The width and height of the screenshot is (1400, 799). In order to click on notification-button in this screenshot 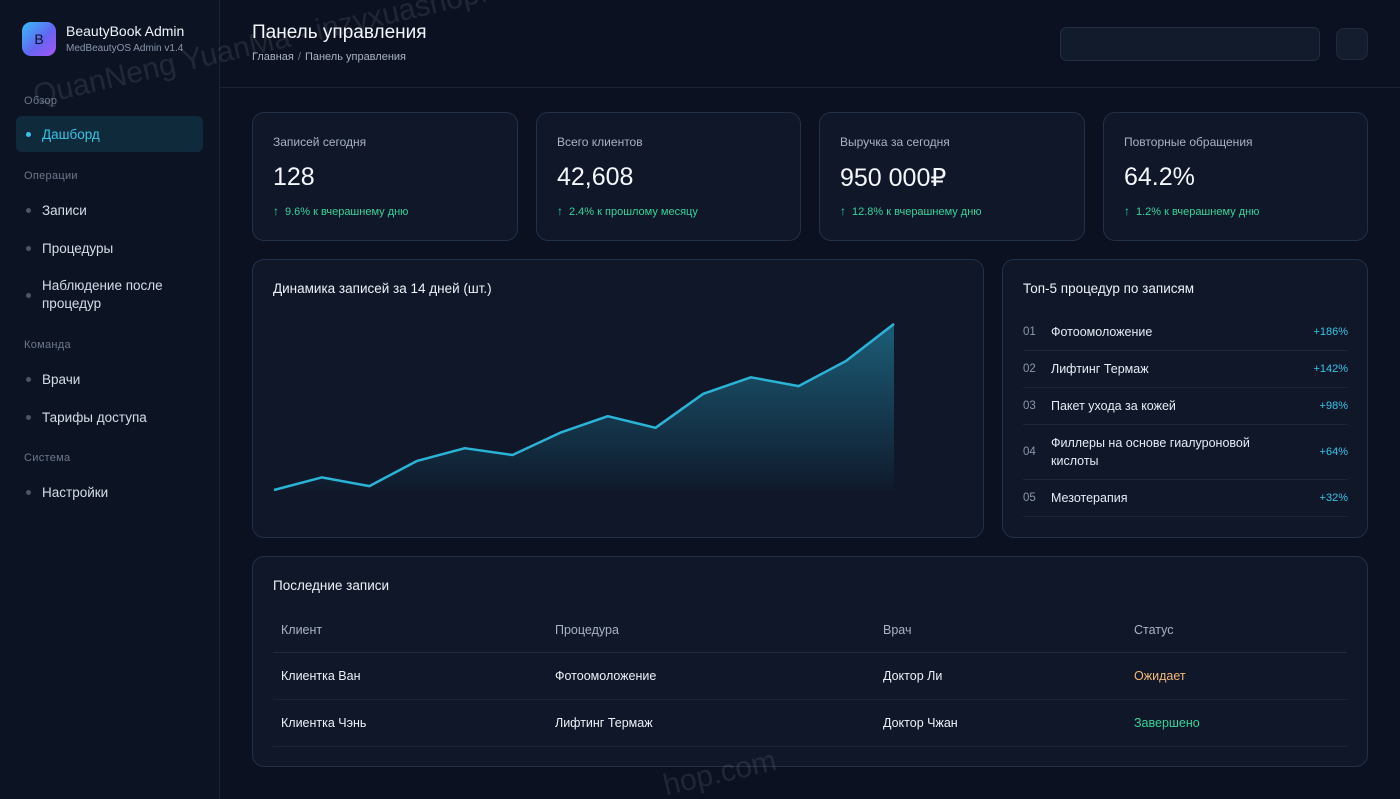, I will do `click(1352, 44)`.